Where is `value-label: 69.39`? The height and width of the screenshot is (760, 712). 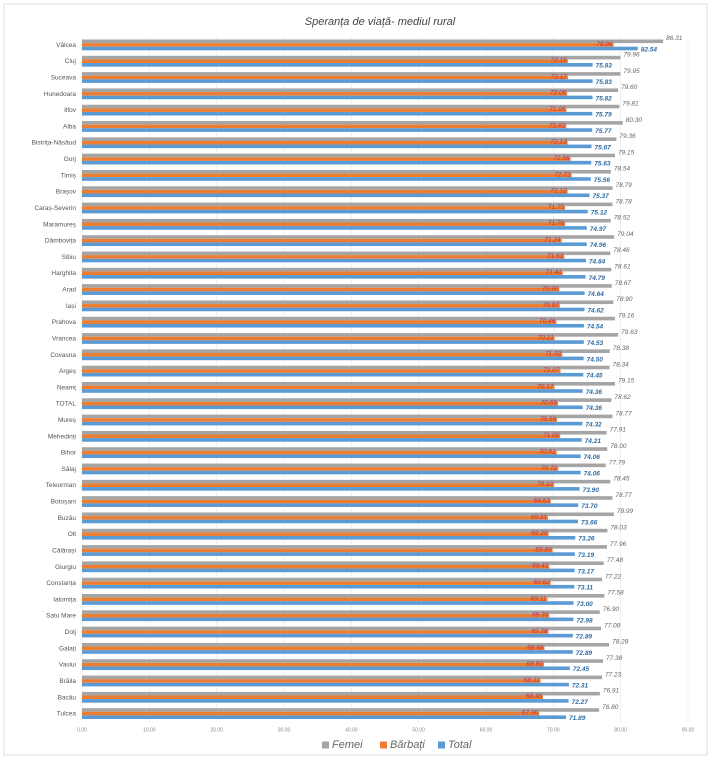
value-label: 69.39 is located at coordinates (540, 615).